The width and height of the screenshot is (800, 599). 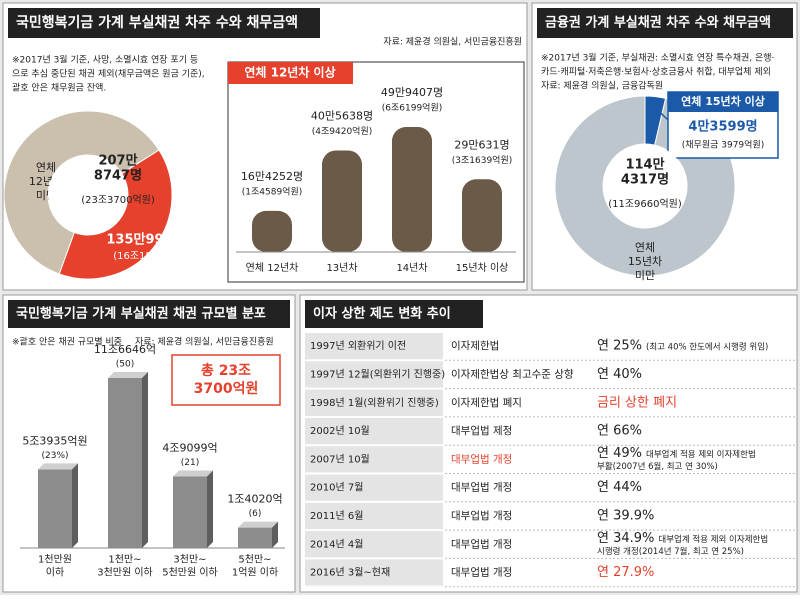 I want to click on x-tick-label: 1천만~ 3천만원 이하, so click(x=125, y=566).